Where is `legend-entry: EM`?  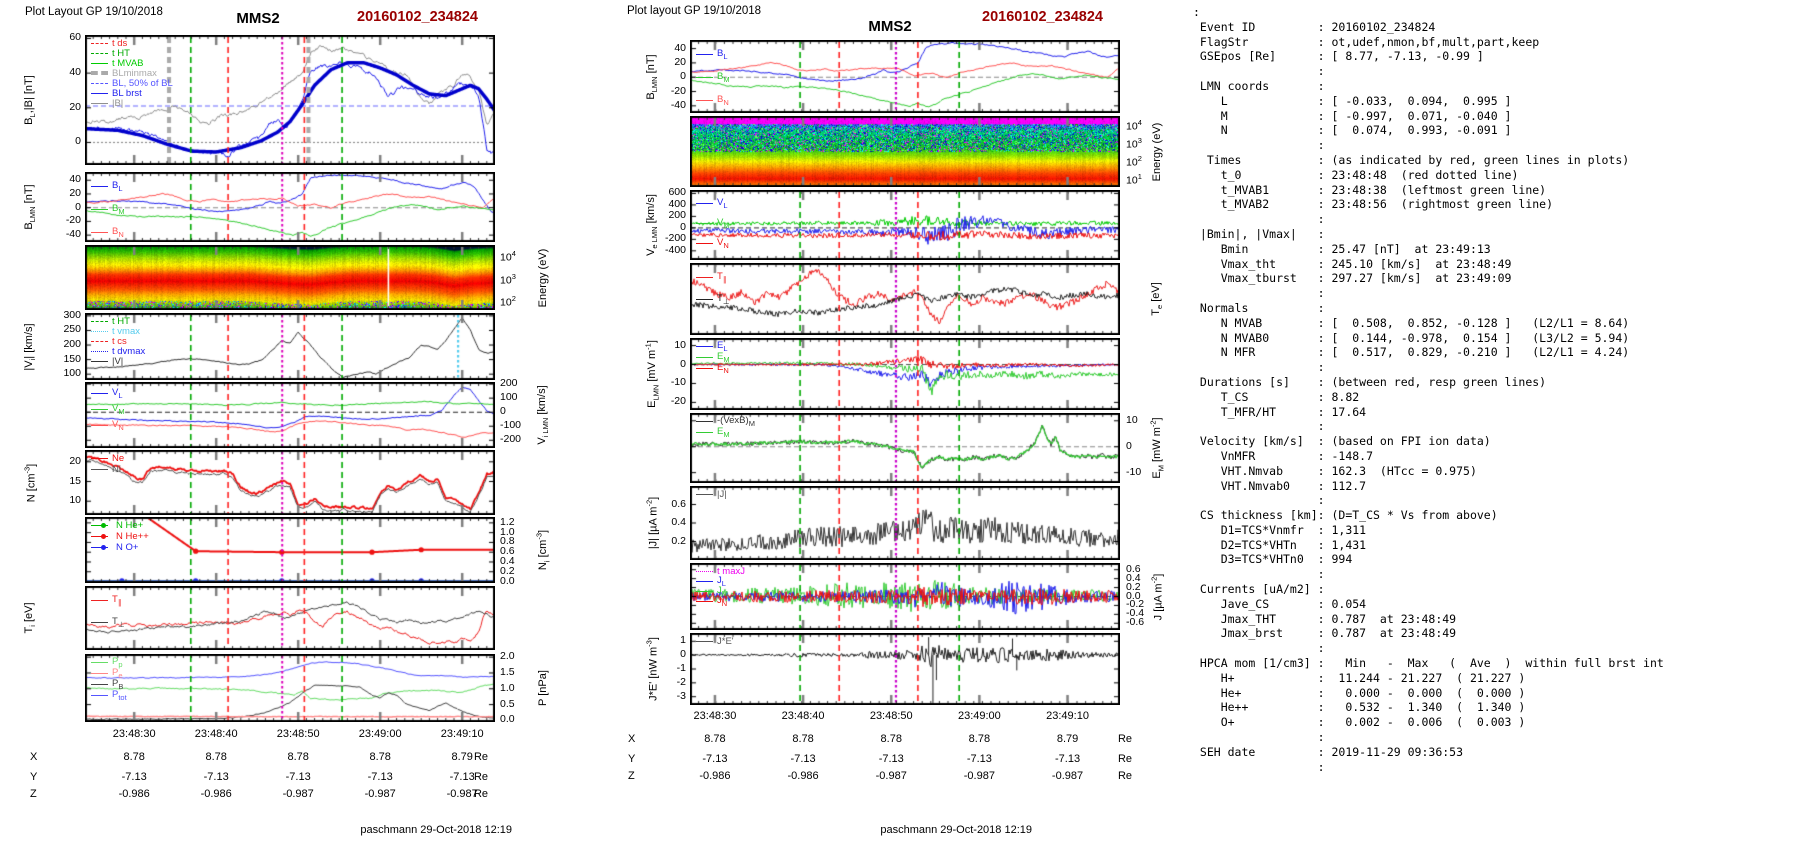 legend-entry: EM is located at coordinates (713, 357).